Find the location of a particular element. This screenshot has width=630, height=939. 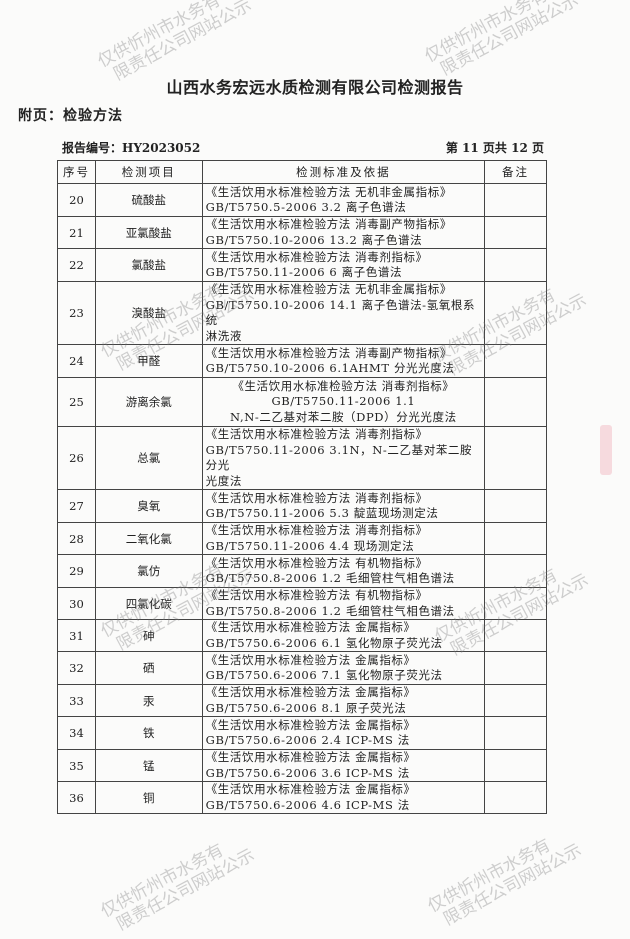

col-item: 检测项目 is located at coordinates (148, 172).